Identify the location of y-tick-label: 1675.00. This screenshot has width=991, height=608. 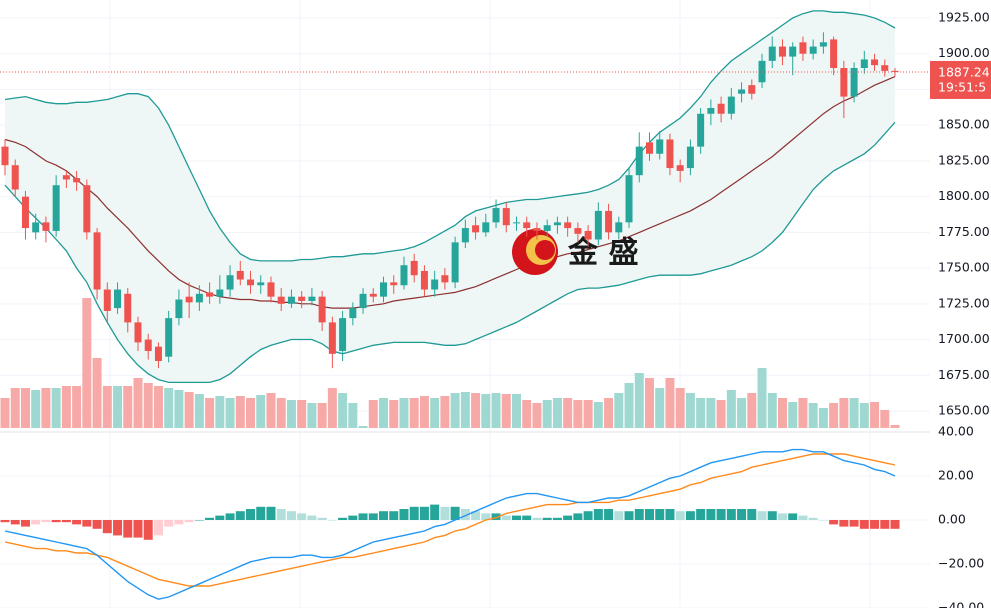
(964, 374).